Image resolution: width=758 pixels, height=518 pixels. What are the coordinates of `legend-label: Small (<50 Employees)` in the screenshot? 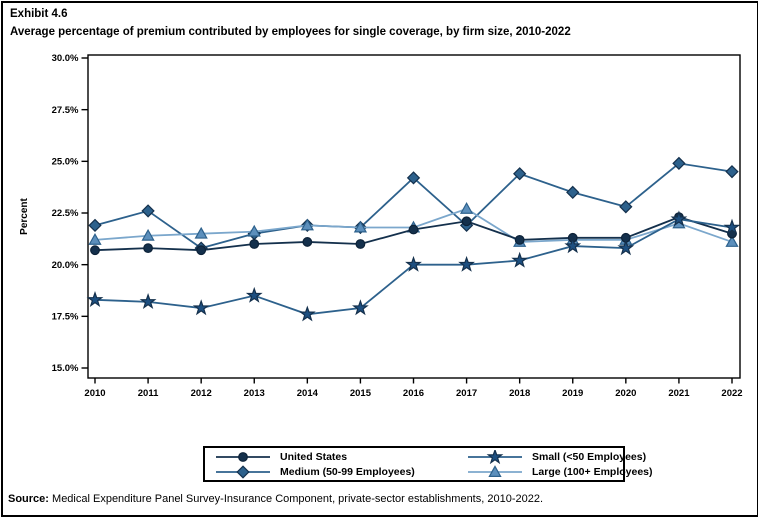 It's located at (589, 456).